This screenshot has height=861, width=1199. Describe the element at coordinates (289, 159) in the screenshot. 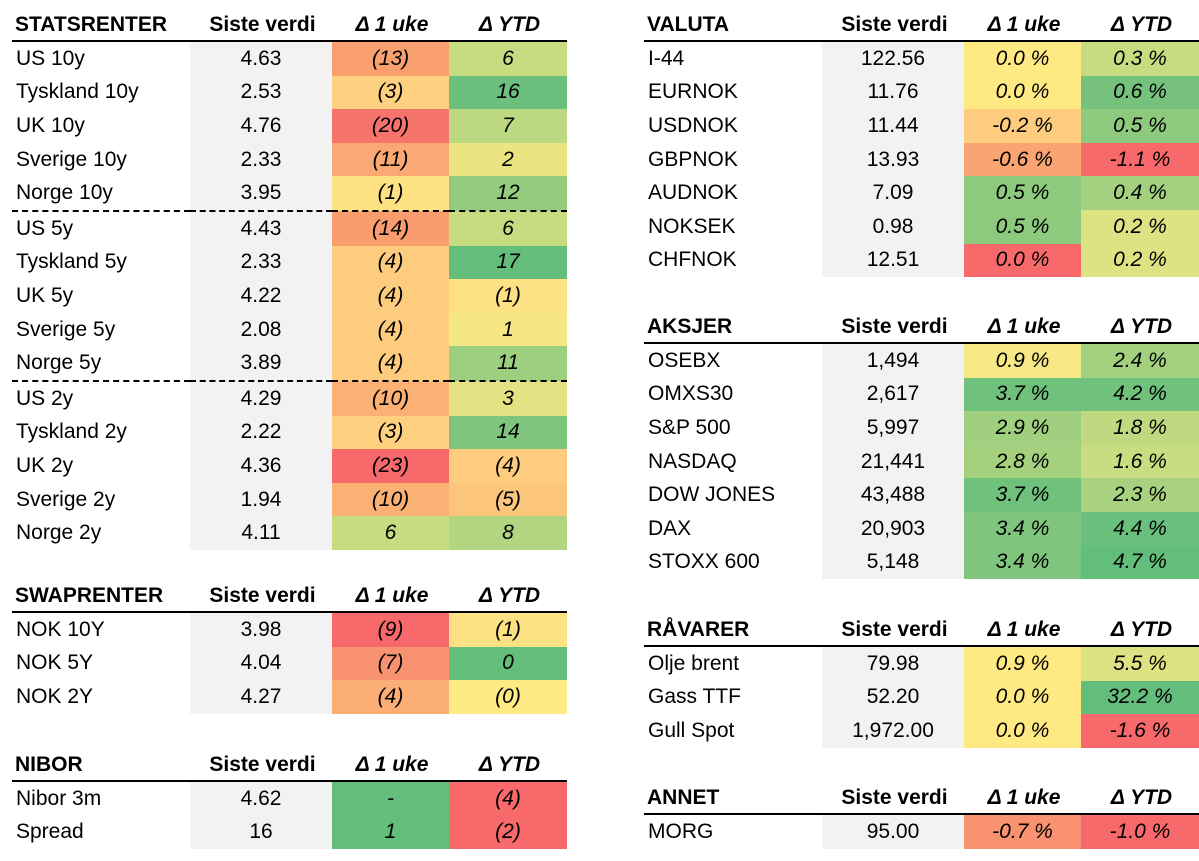

I see `table-row: Sverige 10y 2.33 (11) 2` at that location.